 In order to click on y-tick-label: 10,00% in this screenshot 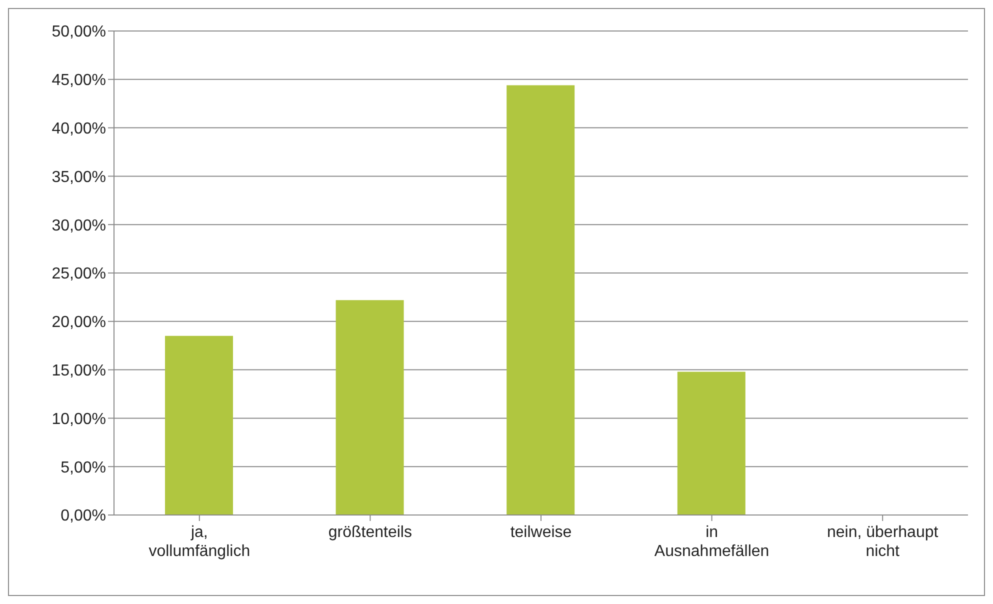, I will do `click(79, 419)`.